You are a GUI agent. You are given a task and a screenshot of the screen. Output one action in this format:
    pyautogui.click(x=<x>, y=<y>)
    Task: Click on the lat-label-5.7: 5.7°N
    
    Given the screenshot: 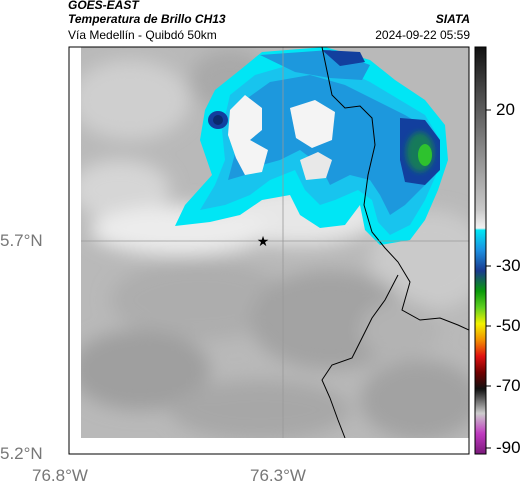 What is the action you would take?
    pyautogui.click(x=21, y=240)
    